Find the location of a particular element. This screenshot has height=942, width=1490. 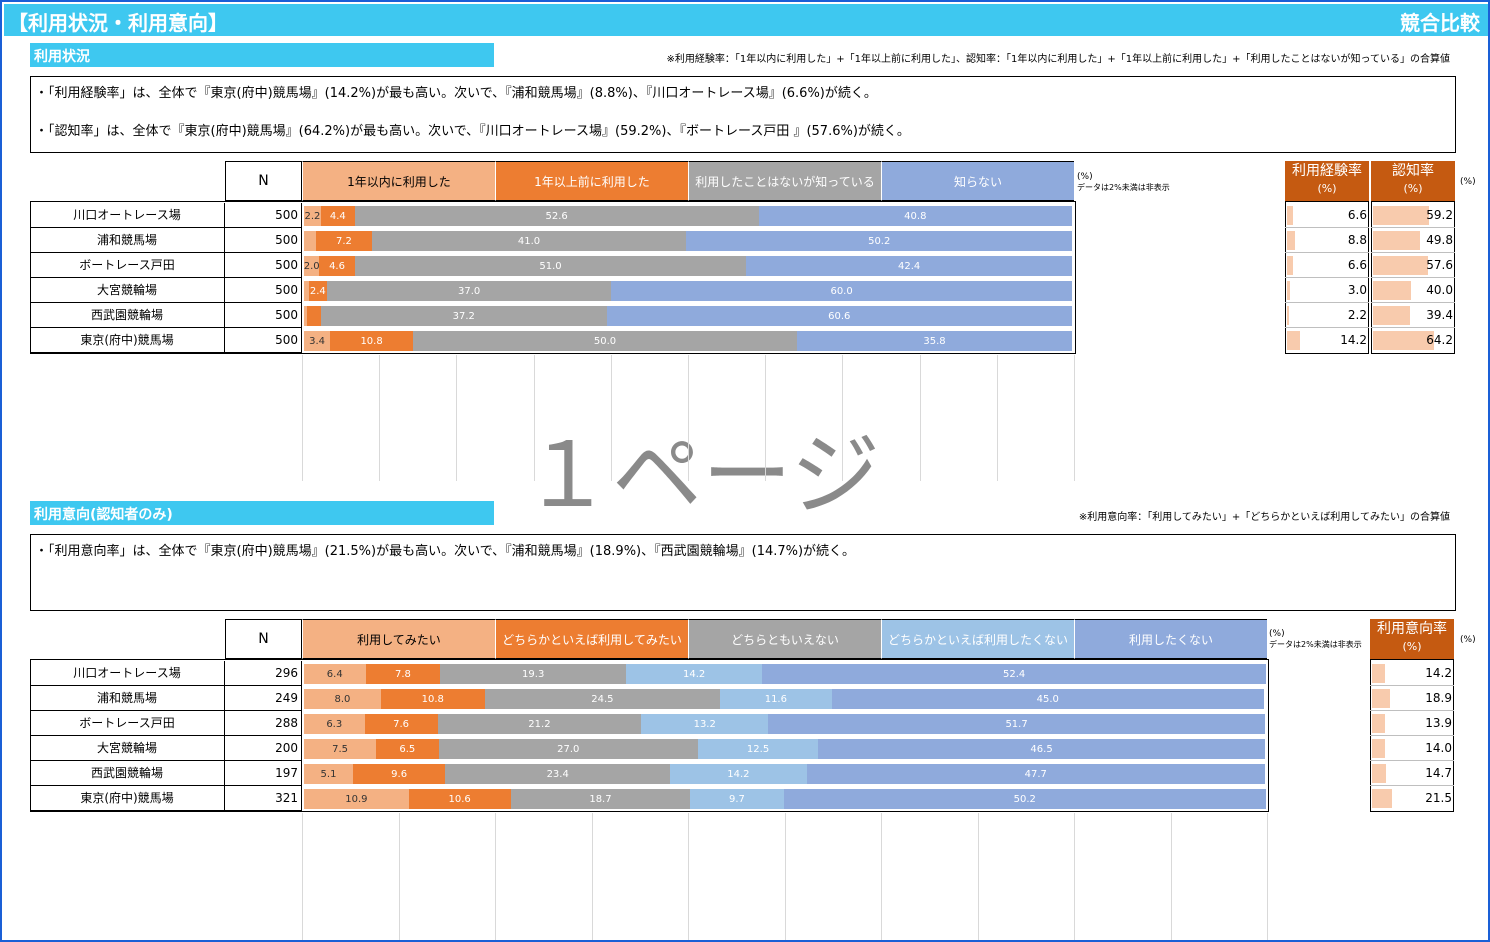

bar-segment: 7.6 is located at coordinates (401, 724).